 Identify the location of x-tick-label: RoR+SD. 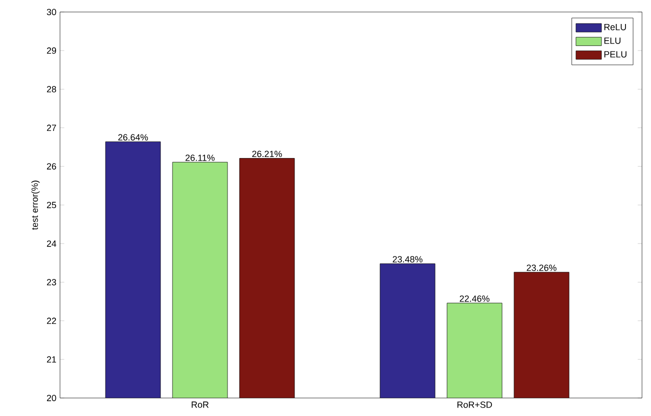
(474, 405).